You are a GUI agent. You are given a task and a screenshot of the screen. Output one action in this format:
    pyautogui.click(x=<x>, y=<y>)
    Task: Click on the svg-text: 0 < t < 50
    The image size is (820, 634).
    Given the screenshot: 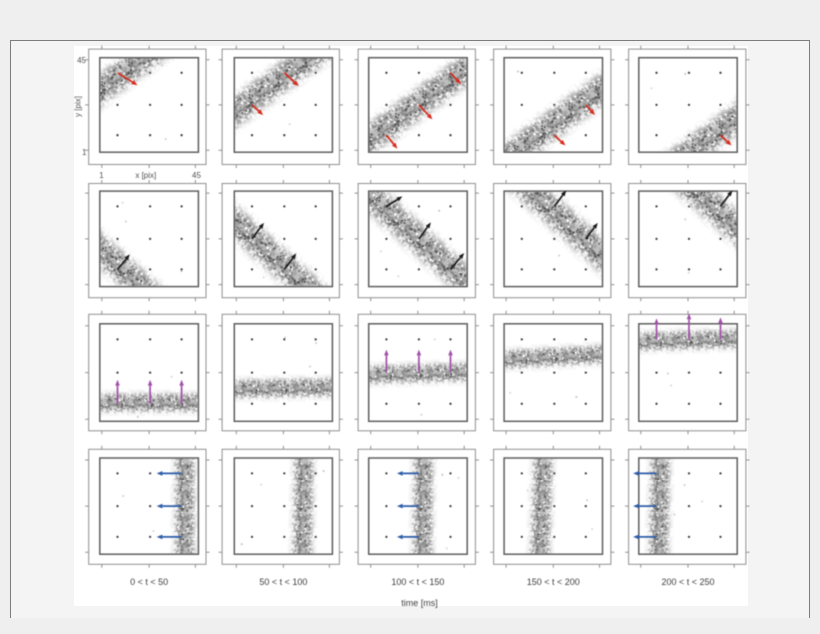 What is the action you would take?
    pyautogui.click(x=149, y=582)
    